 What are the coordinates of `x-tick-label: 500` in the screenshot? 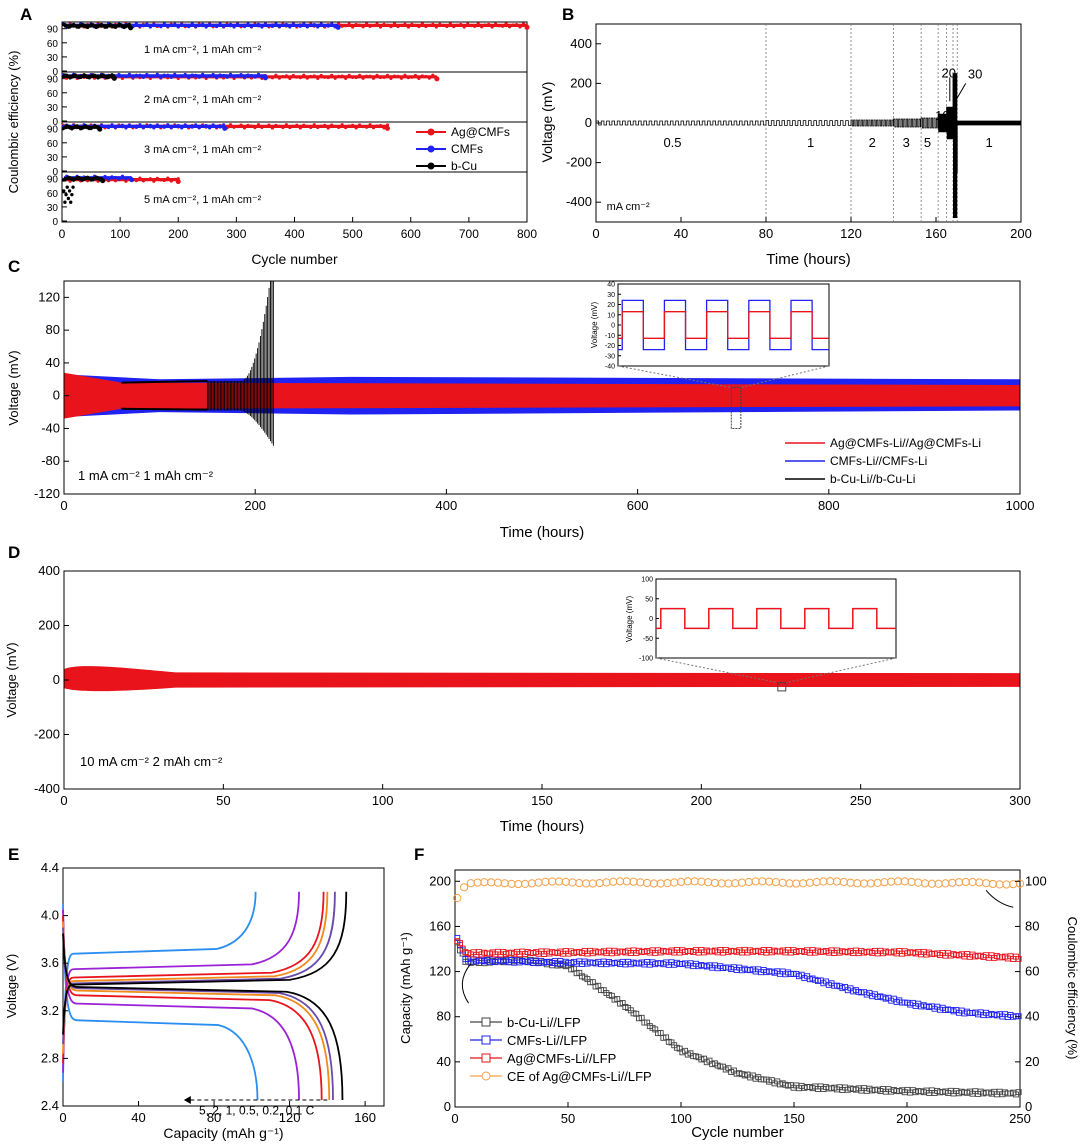 It's located at (353, 234).